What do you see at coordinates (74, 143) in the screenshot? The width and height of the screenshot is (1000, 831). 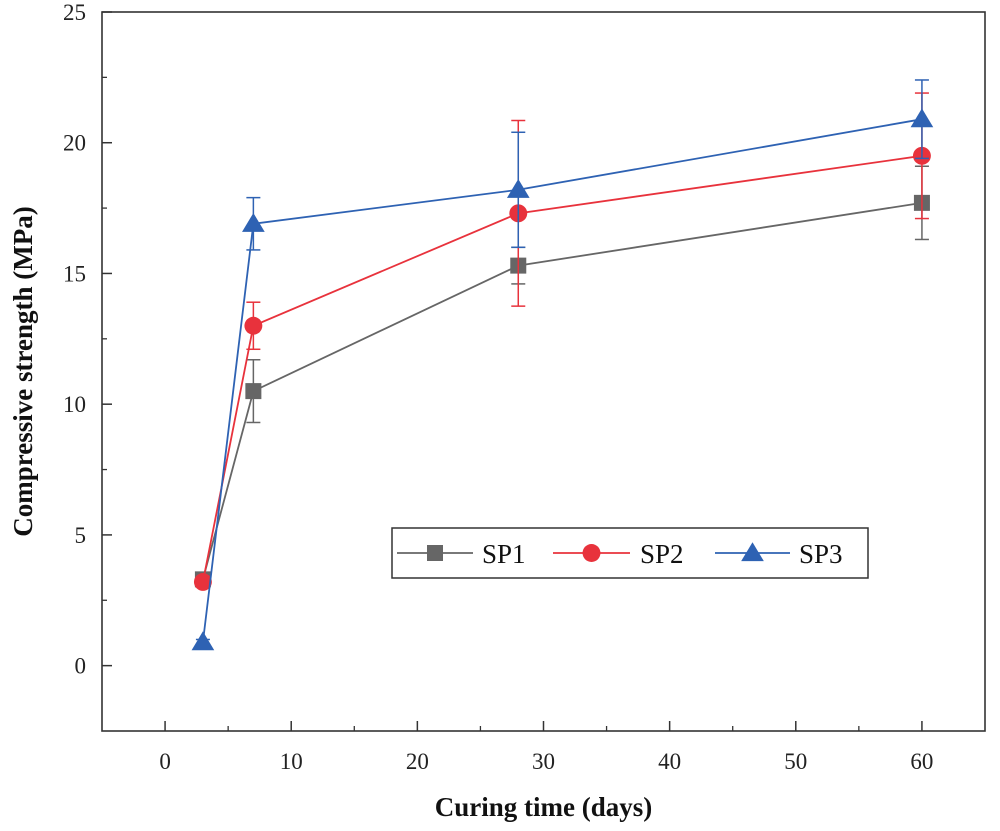 I see `y-tick-label: 20` at bounding box center [74, 143].